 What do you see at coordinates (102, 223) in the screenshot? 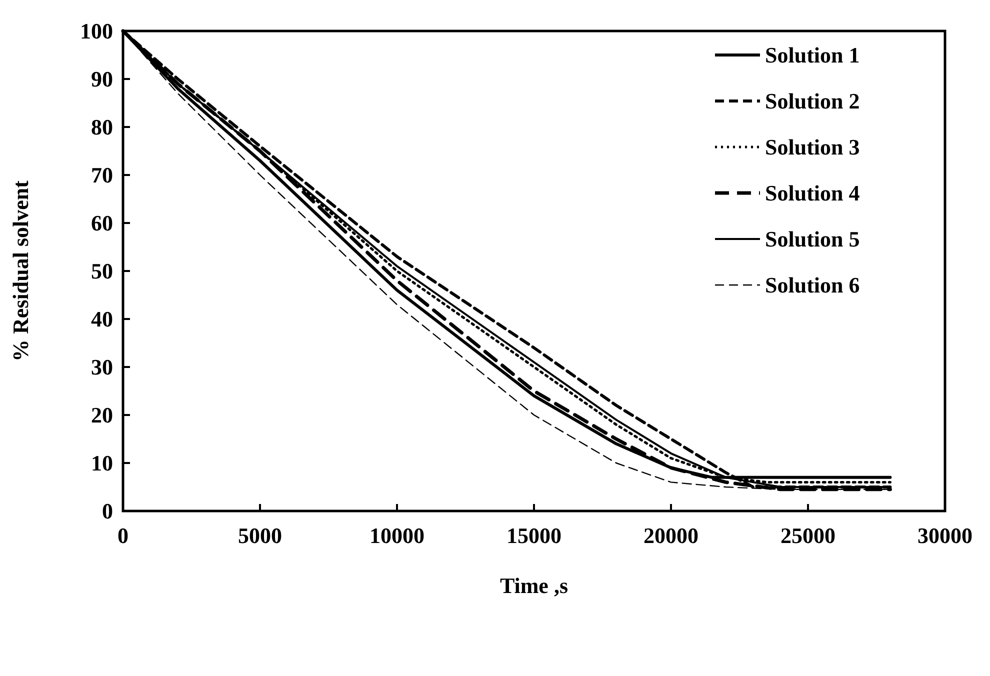
I see `y-tick-label: 60` at bounding box center [102, 223].